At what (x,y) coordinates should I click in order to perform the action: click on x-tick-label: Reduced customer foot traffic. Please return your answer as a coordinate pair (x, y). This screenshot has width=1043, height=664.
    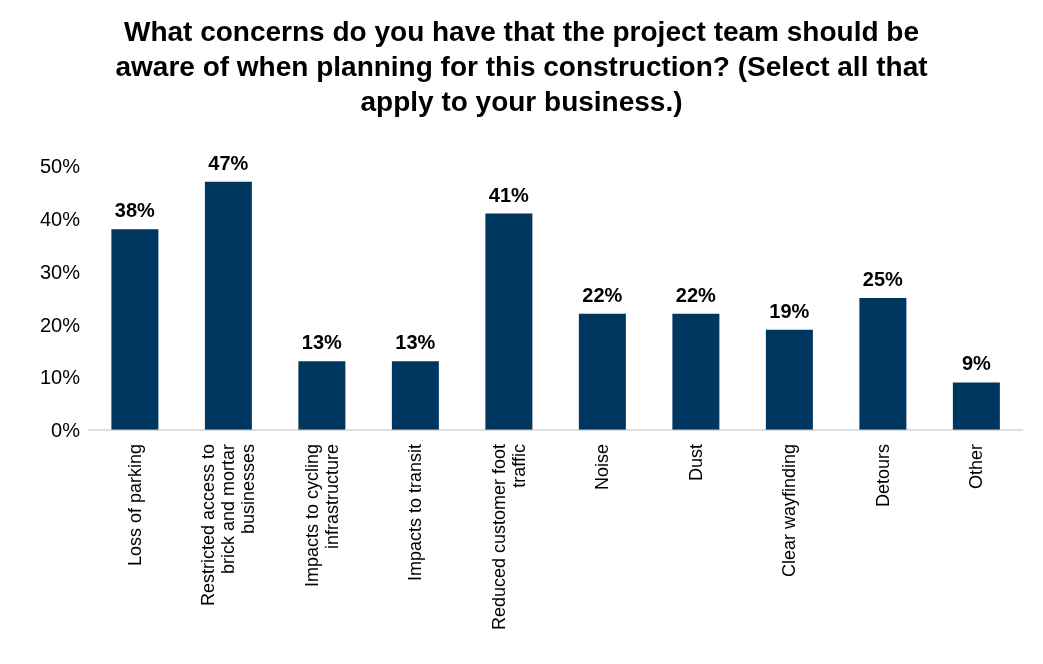
    Looking at the image, I should click on (508, 537).